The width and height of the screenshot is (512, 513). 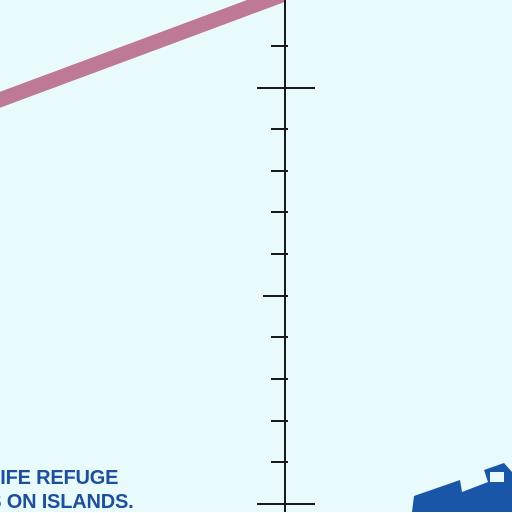 I want to click on scale-ticks, so click(x=286, y=256).